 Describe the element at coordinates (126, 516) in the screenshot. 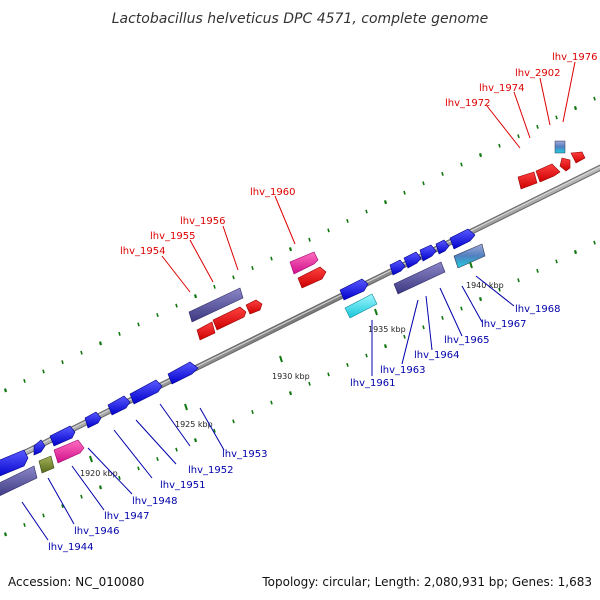

I see `gene-label-bottom: lhv_1947` at that location.